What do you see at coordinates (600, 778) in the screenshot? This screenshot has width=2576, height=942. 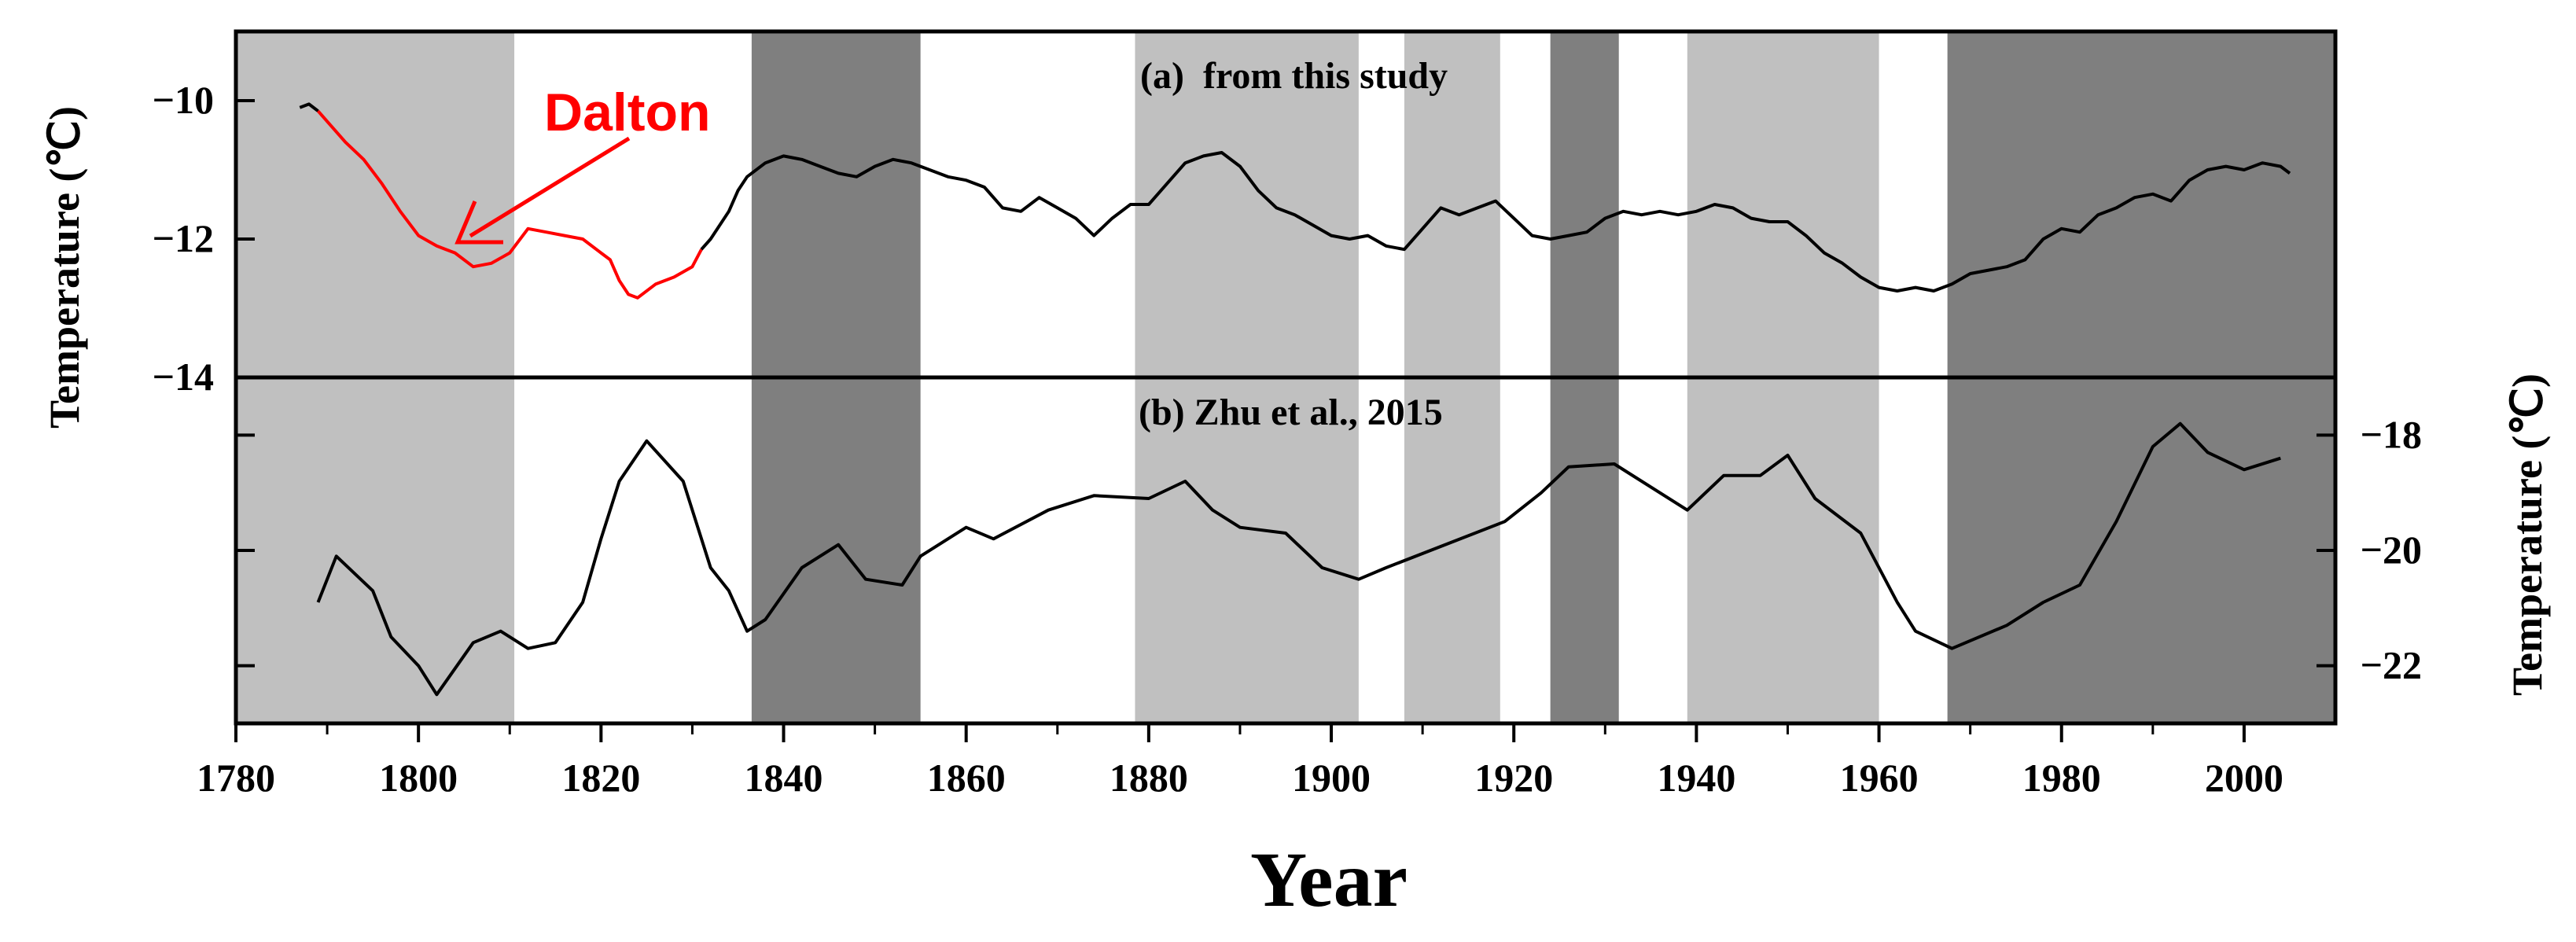 I see `x-tick-label: 1820` at bounding box center [600, 778].